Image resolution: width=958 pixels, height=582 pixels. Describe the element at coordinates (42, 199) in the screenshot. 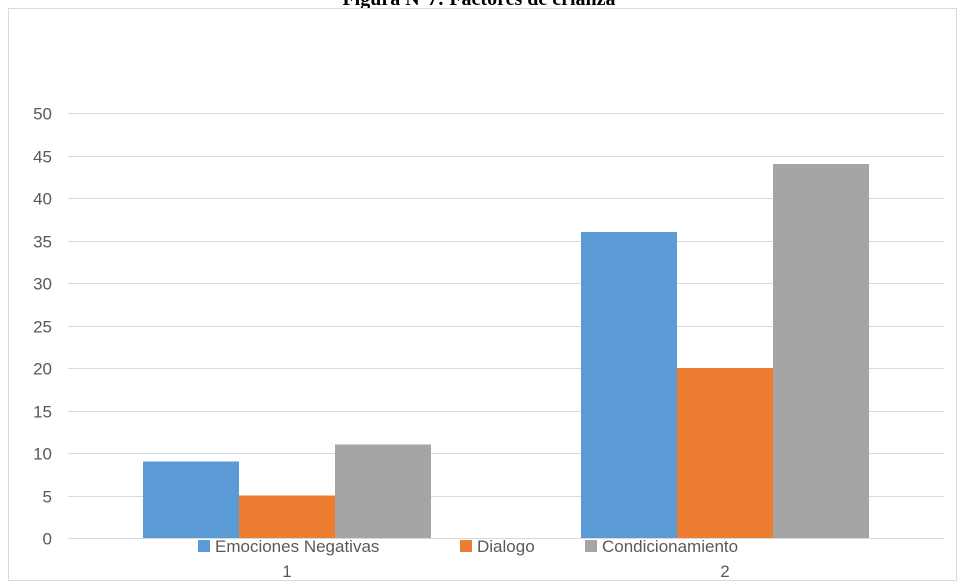

I see `y-tick-label: 40` at that location.